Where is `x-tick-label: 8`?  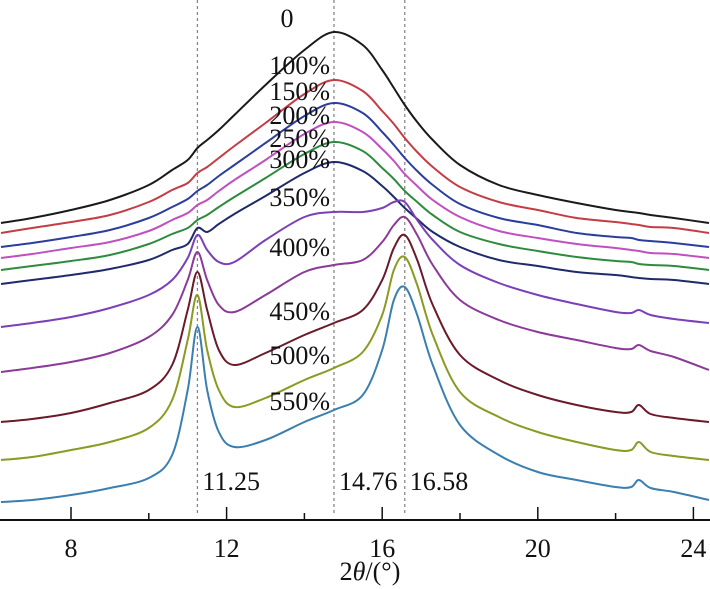 x-tick-label: 8 is located at coordinates (71, 548).